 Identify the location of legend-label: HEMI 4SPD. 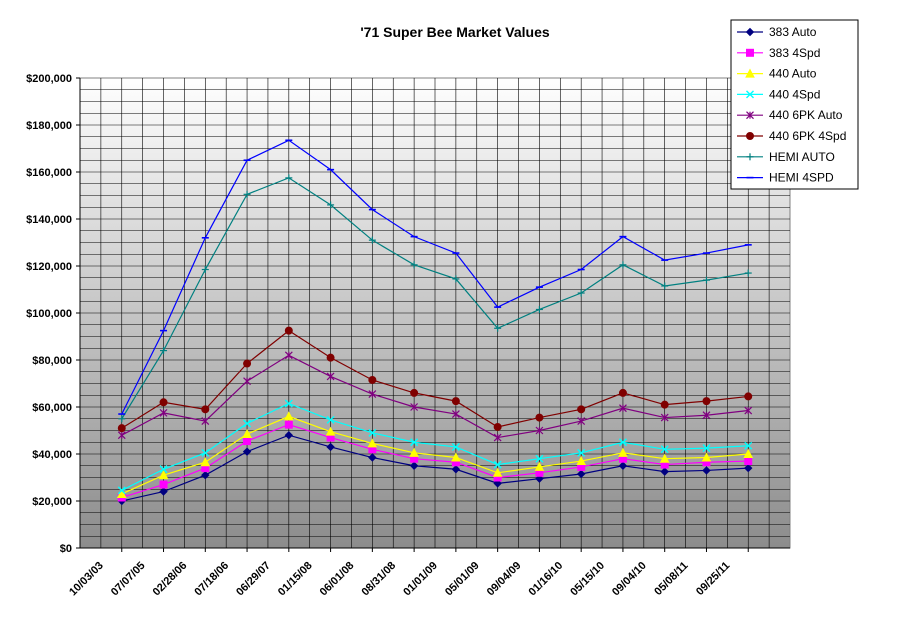
(801, 178).